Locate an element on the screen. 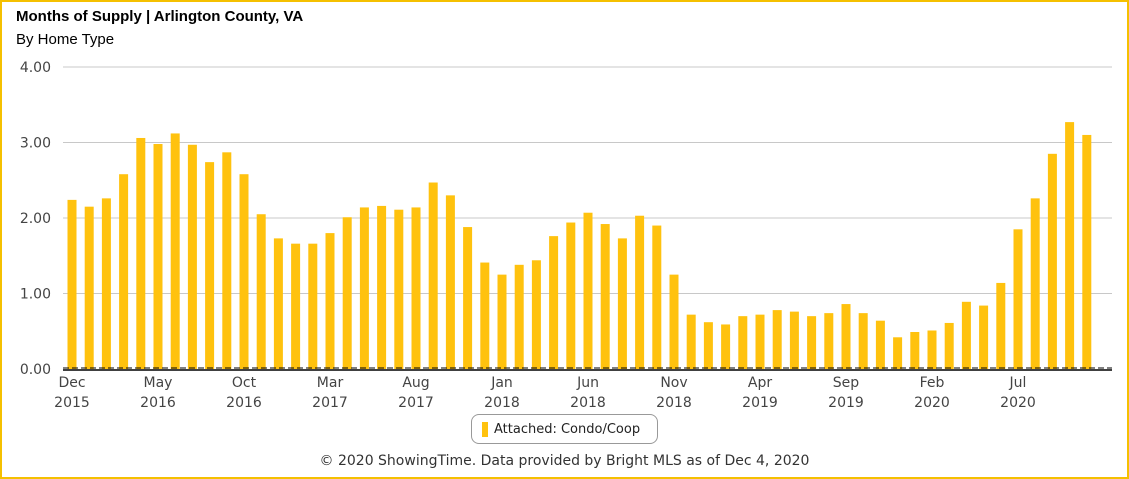 The width and height of the screenshot is (1129, 479). x-tick-month: Nov is located at coordinates (673, 383).